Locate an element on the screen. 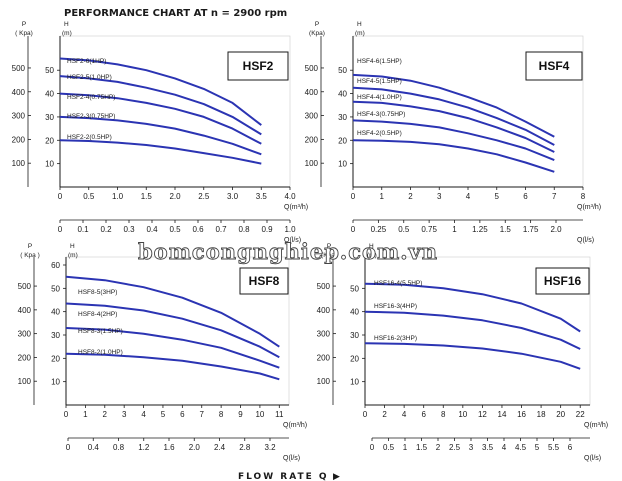  curve-hsf4-5-1-5hp- is located at coordinates (453, 116).